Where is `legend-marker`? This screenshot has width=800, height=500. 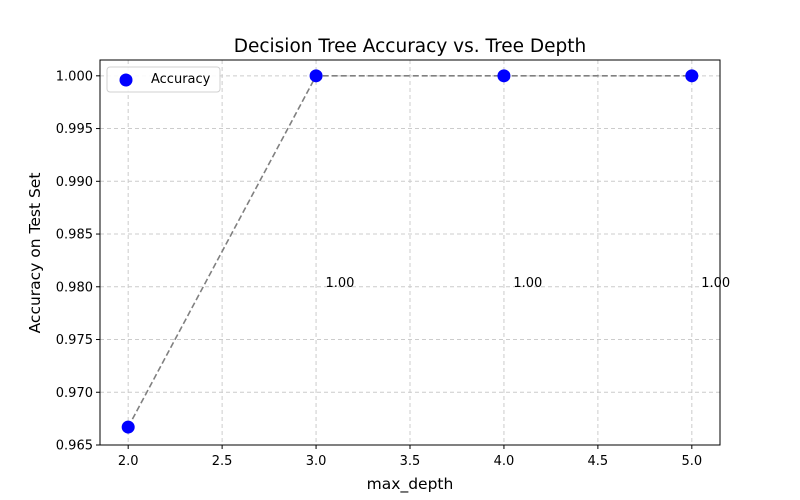
legend-marker is located at coordinates (126, 80).